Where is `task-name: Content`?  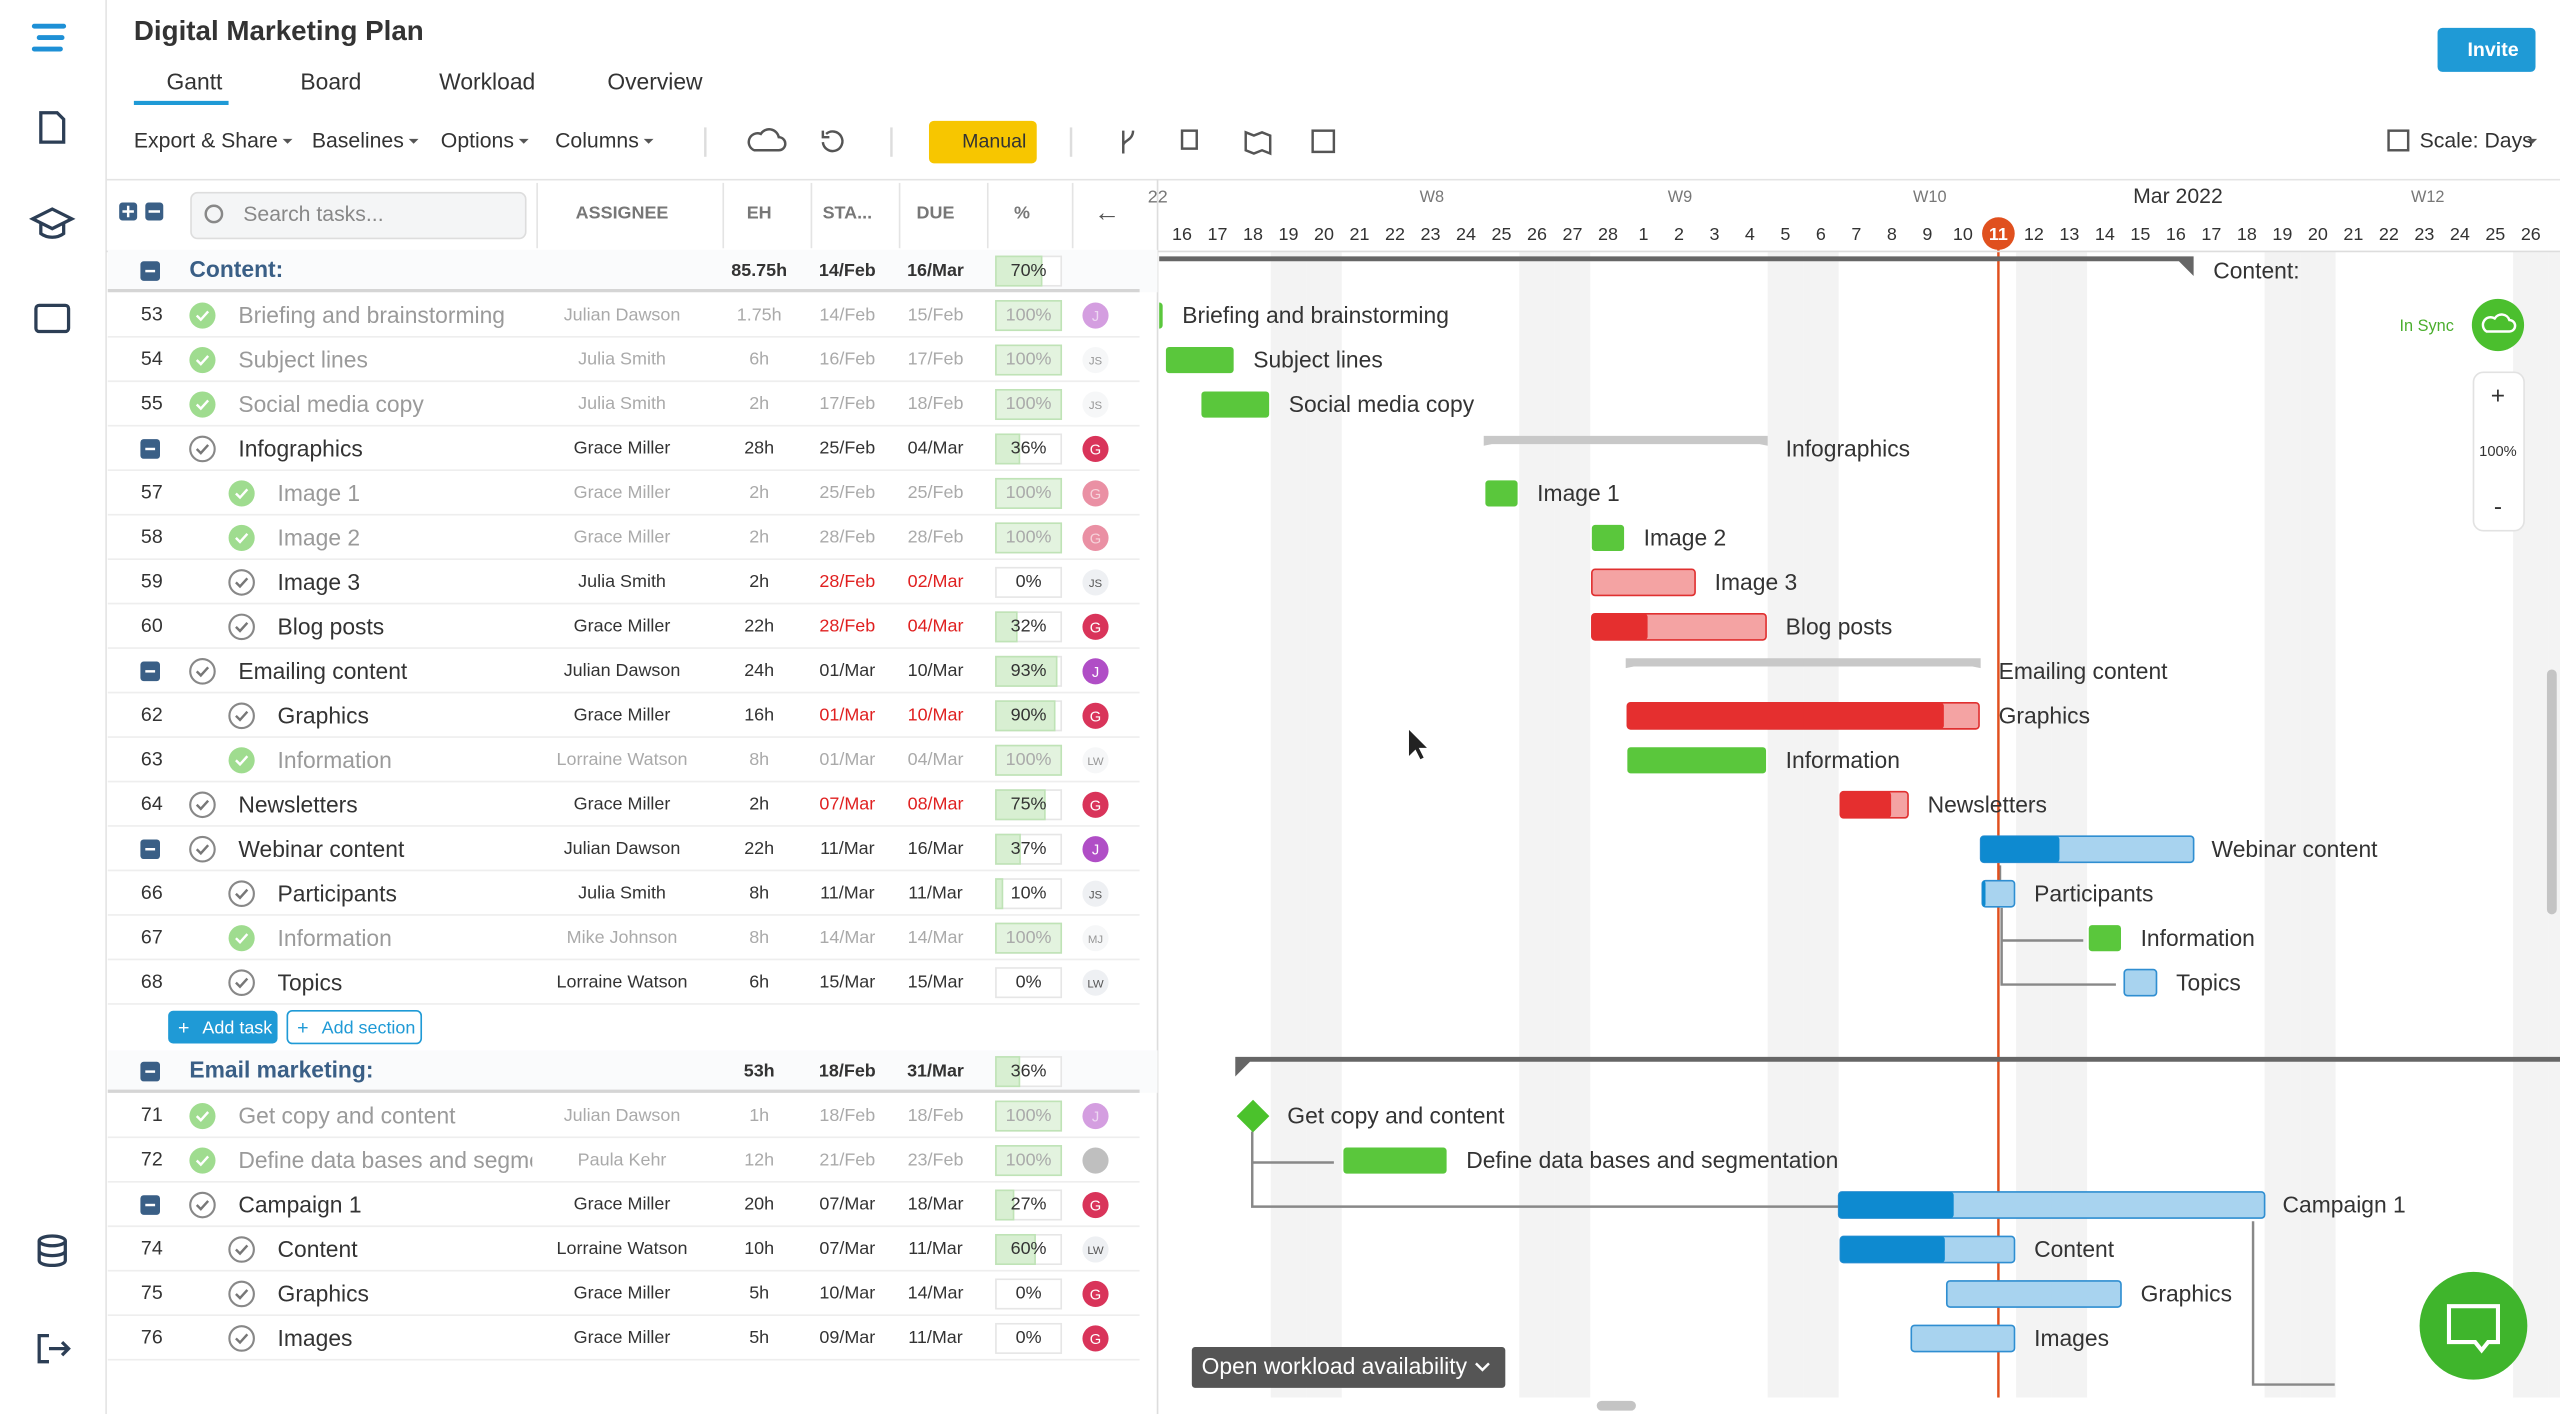
task-name: Content is located at coordinates (318, 1249).